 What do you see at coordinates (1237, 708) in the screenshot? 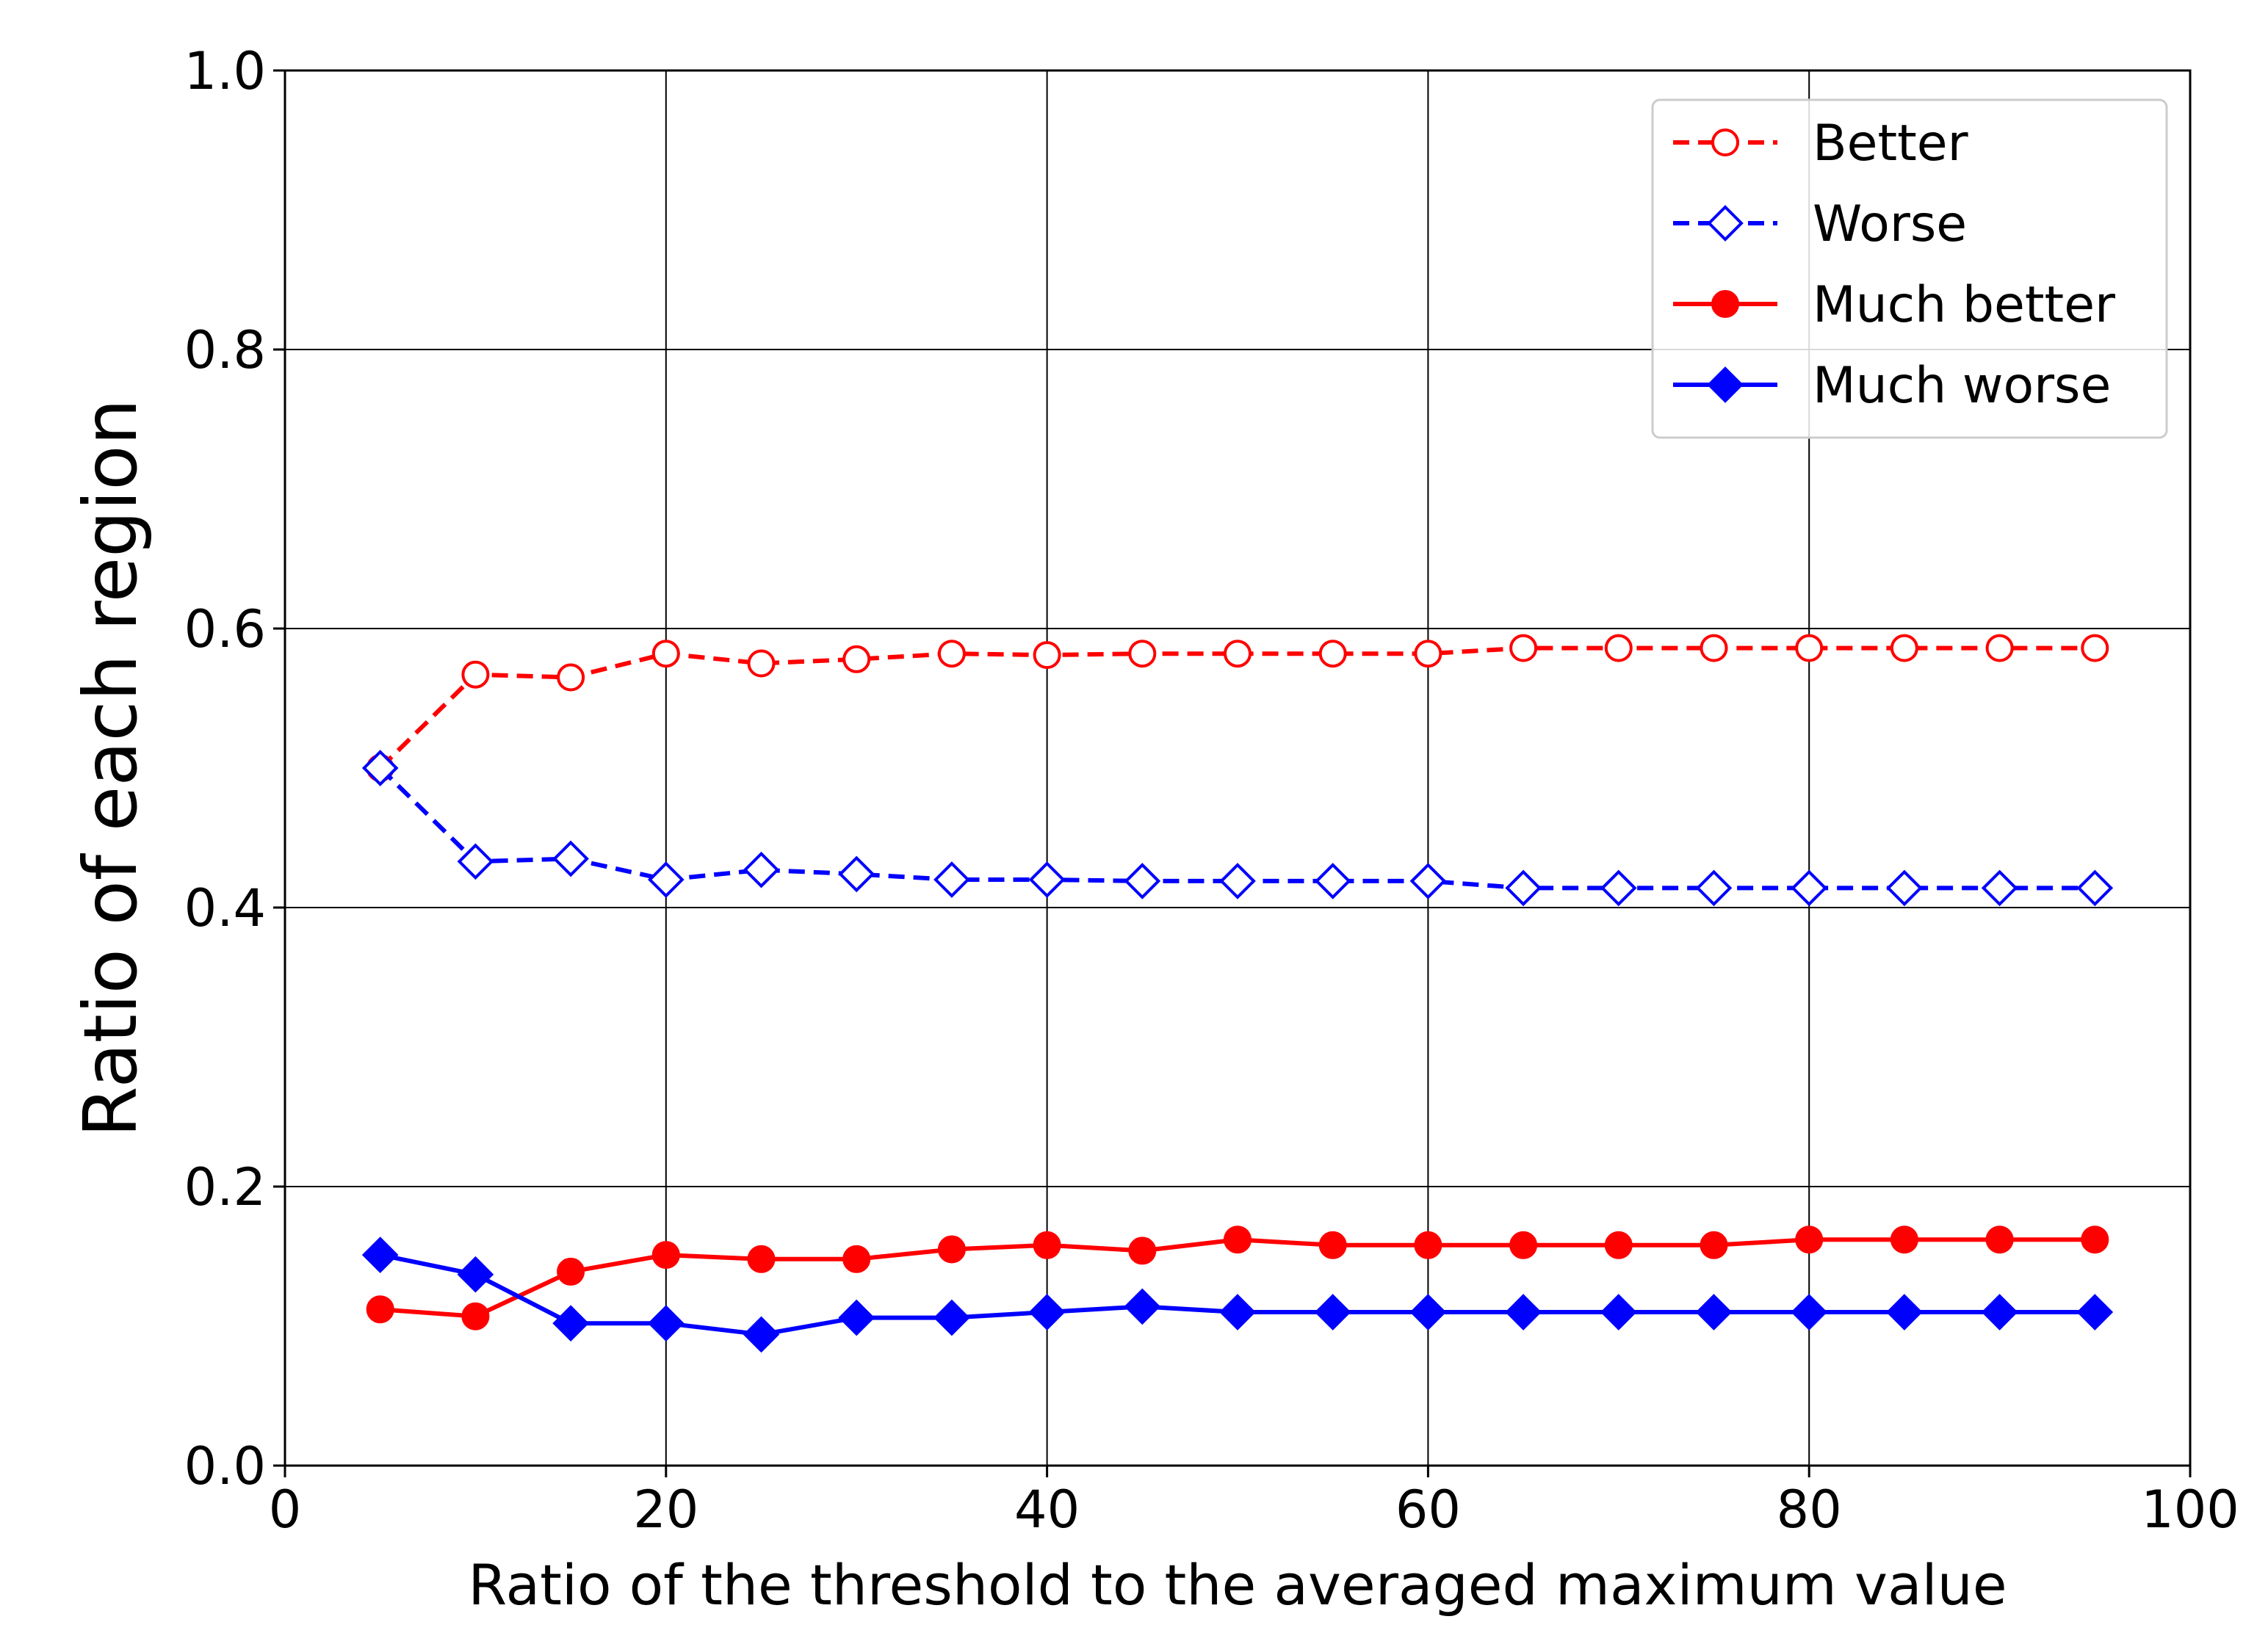
I see `series-better` at bounding box center [1237, 708].